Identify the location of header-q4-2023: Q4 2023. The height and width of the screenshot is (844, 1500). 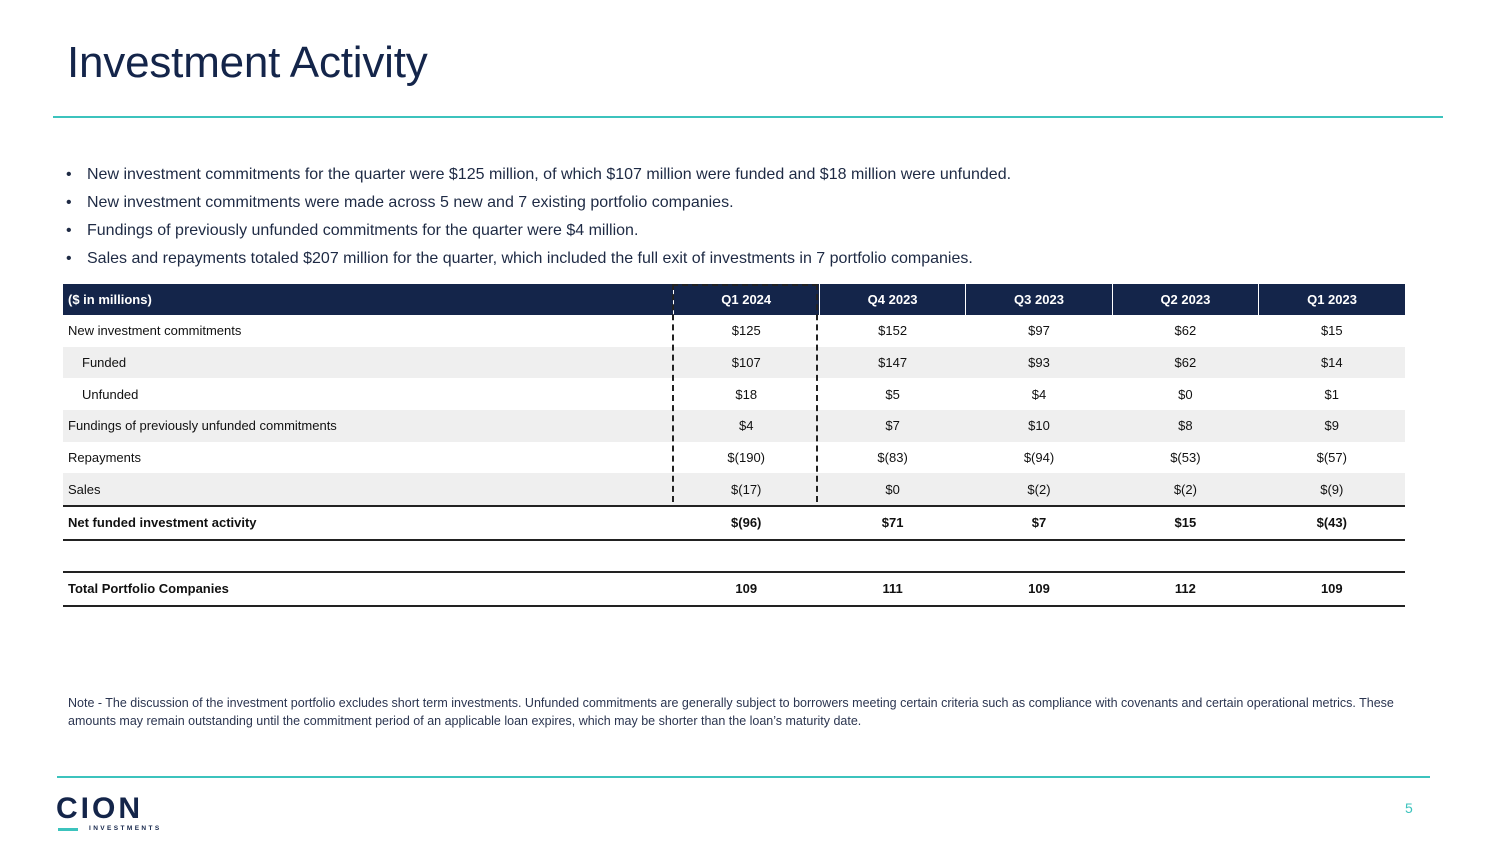
(892, 299).